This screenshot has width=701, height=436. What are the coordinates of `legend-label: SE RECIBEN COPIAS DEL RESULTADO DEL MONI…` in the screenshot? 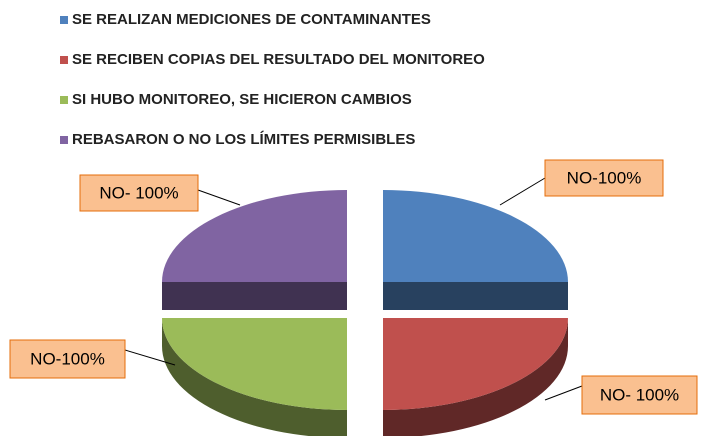 It's located at (278, 59).